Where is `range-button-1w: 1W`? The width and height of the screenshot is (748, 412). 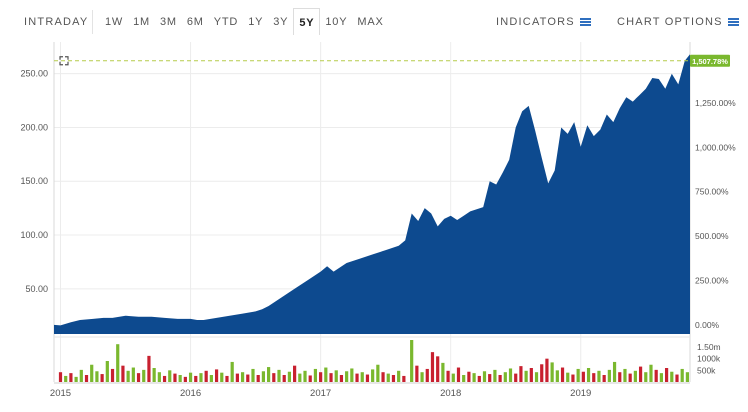 range-button-1w: 1W is located at coordinates (114, 22).